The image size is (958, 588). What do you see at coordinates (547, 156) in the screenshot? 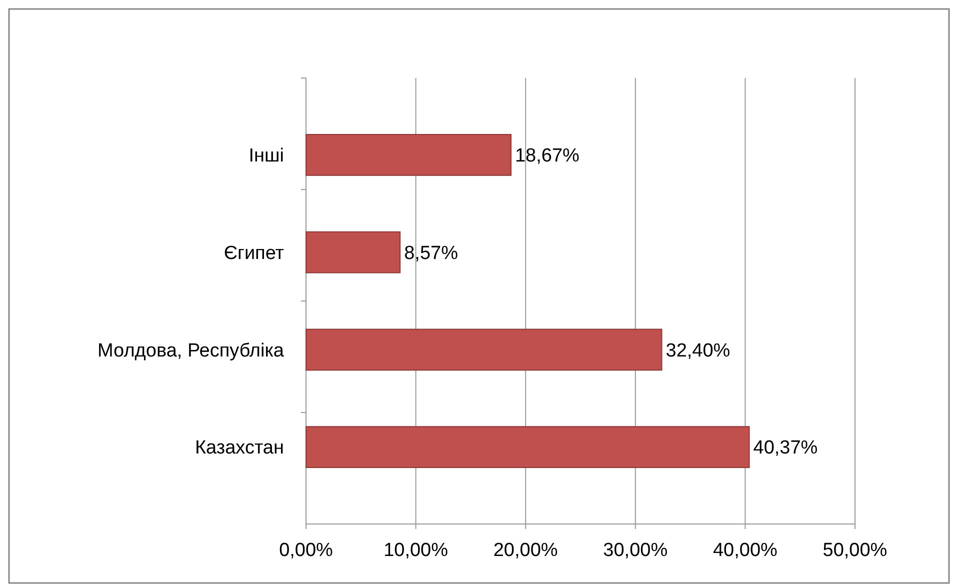
I see `data-label: 18,67%` at bounding box center [547, 156].